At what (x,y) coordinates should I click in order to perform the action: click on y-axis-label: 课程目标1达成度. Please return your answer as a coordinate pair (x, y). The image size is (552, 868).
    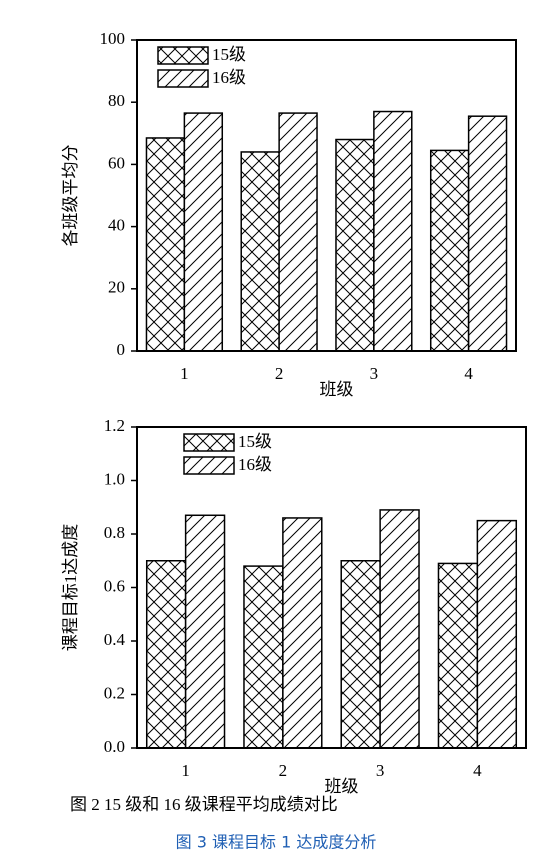
    Looking at the image, I should click on (70, 588).